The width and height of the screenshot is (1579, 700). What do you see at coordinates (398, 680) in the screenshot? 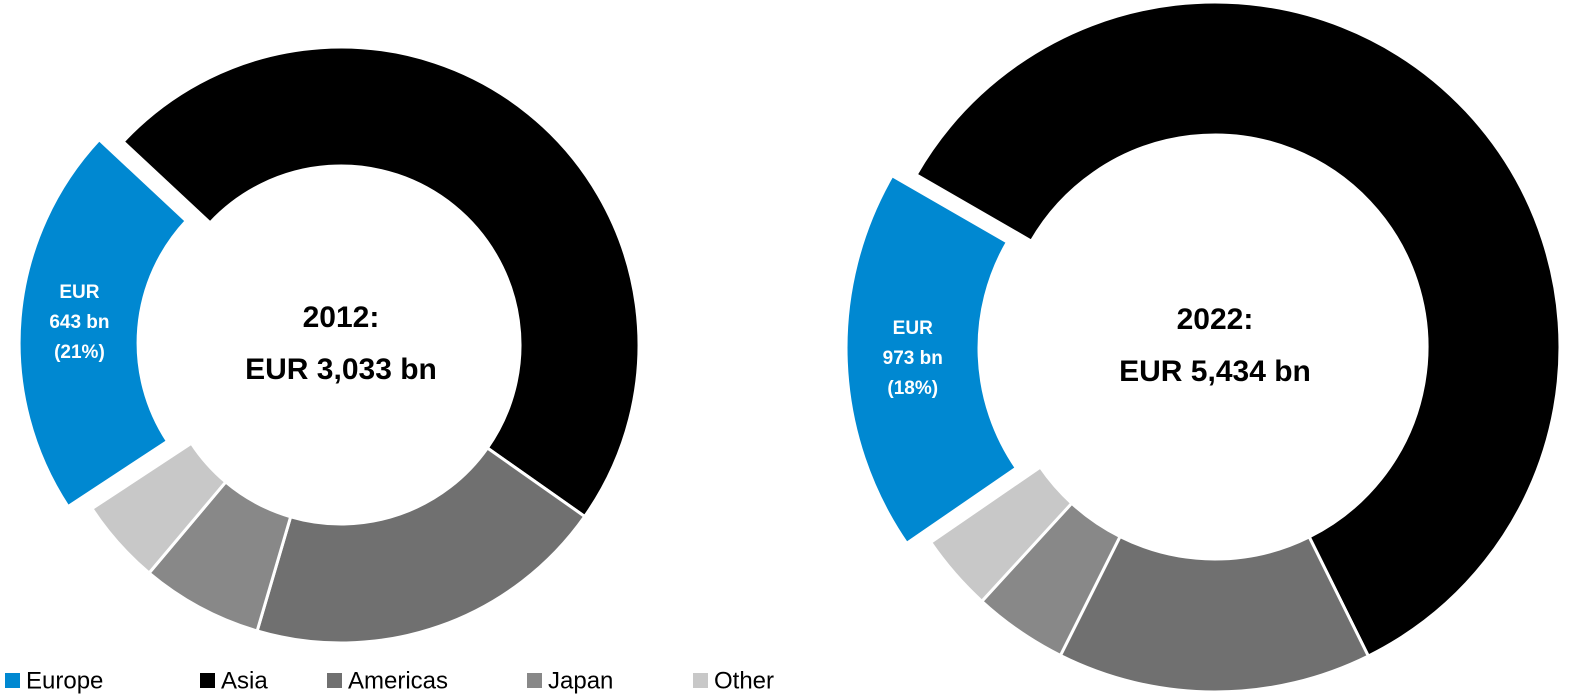
I see `legend-label: Americas` at bounding box center [398, 680].